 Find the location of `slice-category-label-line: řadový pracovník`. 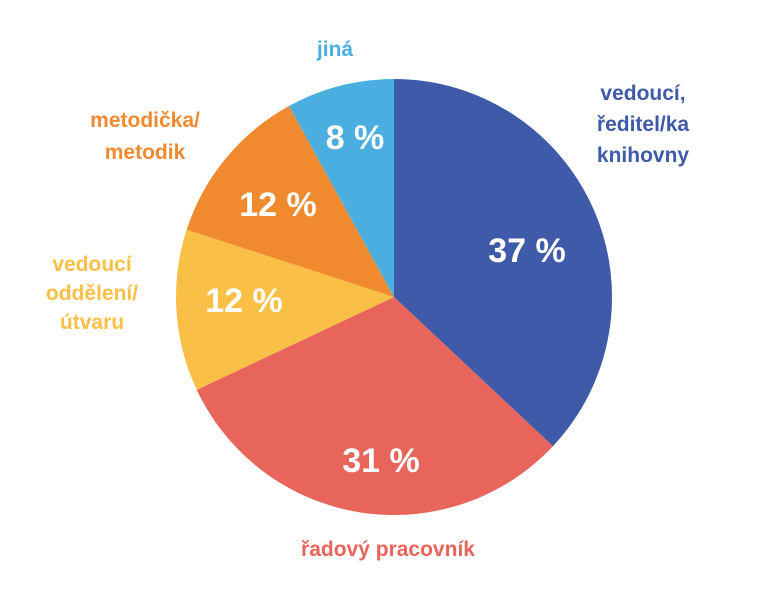

slice-category-label-line: řadový pracovník is located at coordinates (388, 549).